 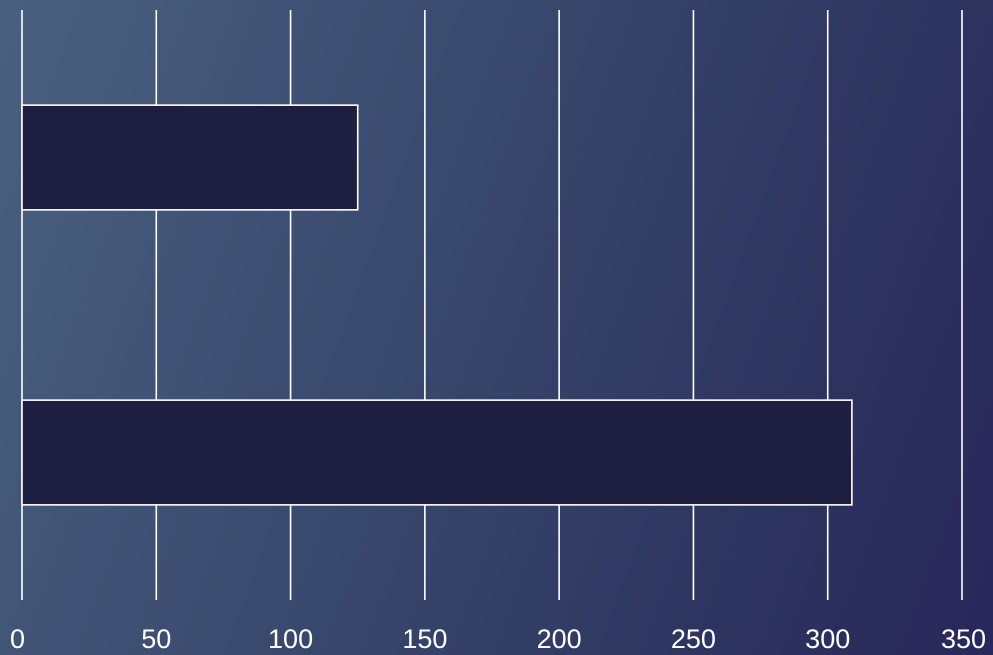 I want to click on x-axis-tick-labels: 0 50 100 150 200 250 300 350, so click(x=498, y=639).